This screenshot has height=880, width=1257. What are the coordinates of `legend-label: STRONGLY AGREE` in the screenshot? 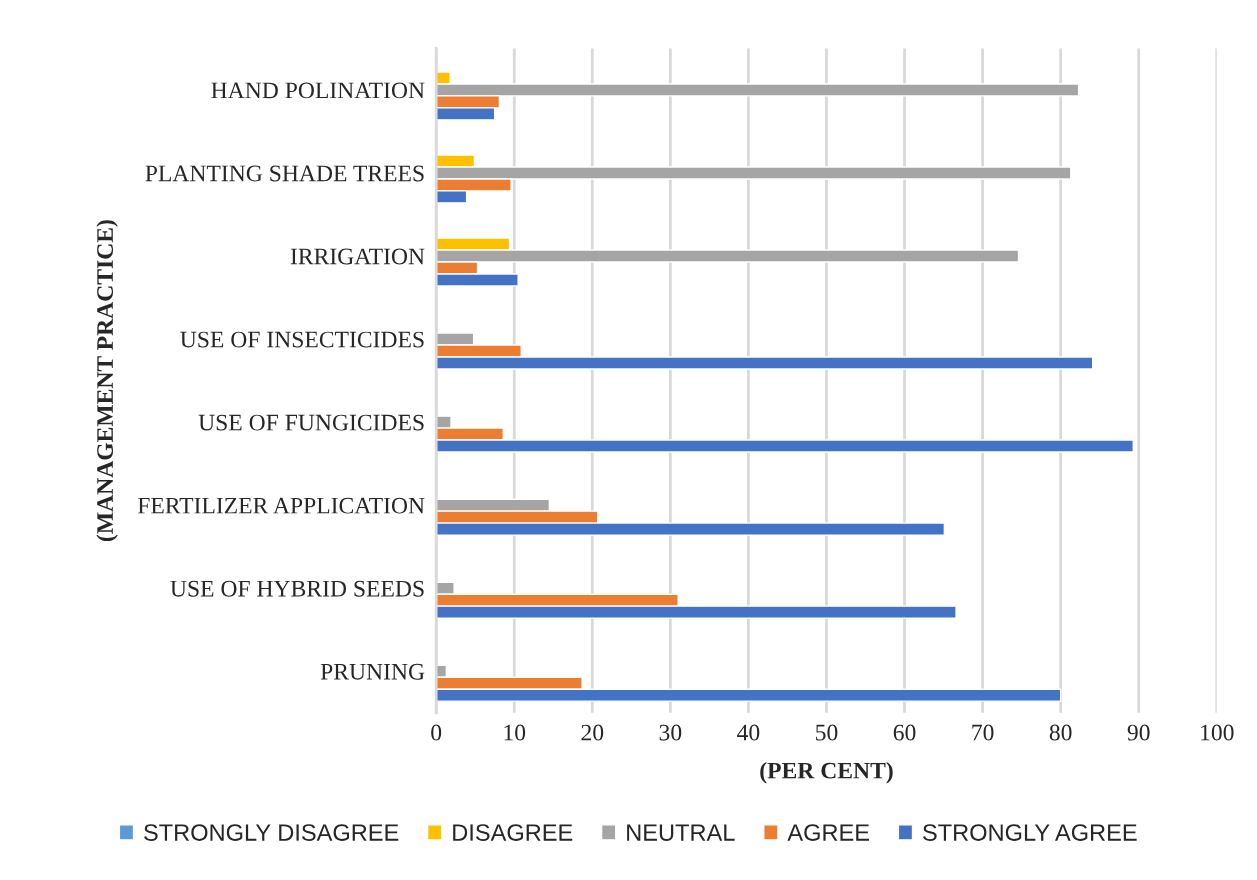 It's located at (1030, 832).